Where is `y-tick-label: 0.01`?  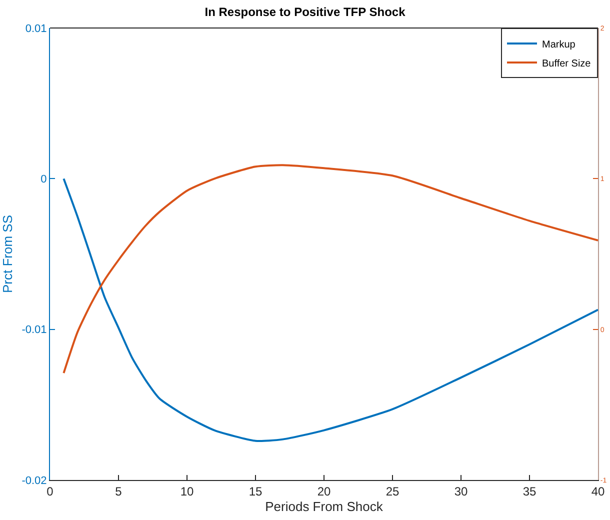
y-tick-label: 0.01 is located at coordinates (36, 28).